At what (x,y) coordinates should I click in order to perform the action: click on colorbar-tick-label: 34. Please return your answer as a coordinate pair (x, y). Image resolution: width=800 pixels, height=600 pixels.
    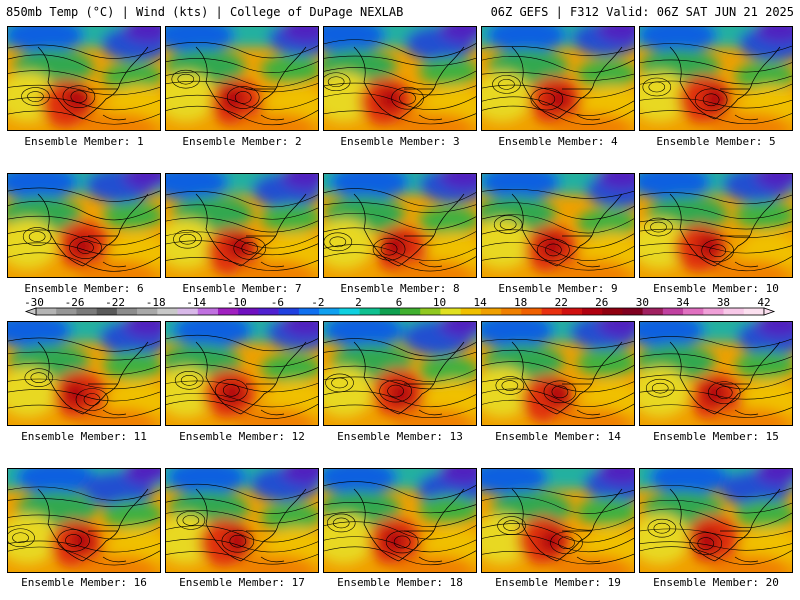
    Looking at the image, I should click on (683, 302).